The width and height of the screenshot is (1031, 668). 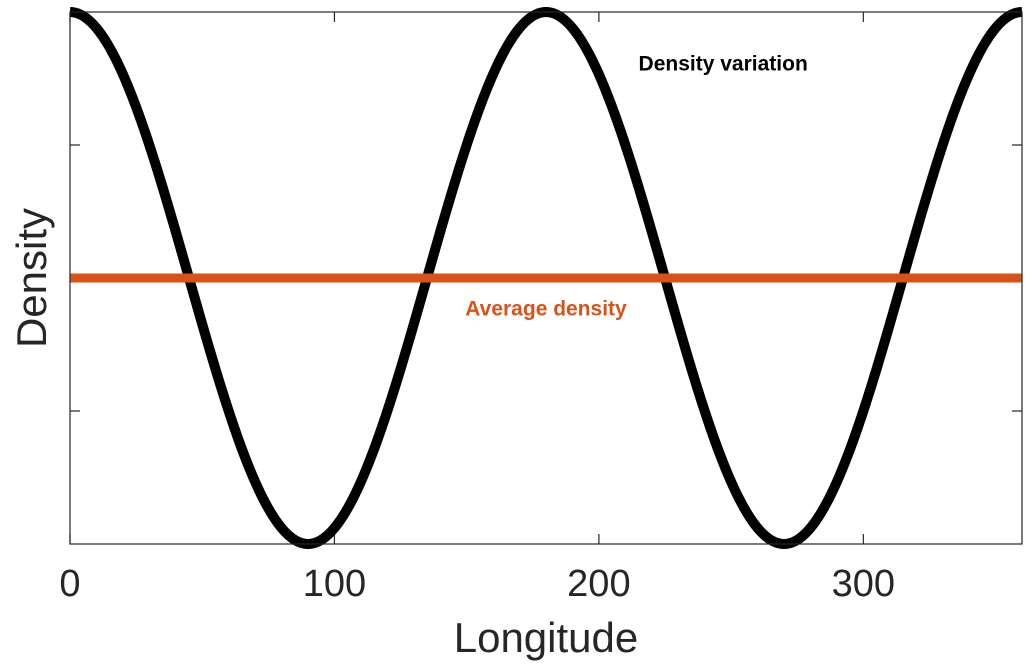 I want to click on x-tick-labels: 0 100 200 300, so click(x=477, y=584).